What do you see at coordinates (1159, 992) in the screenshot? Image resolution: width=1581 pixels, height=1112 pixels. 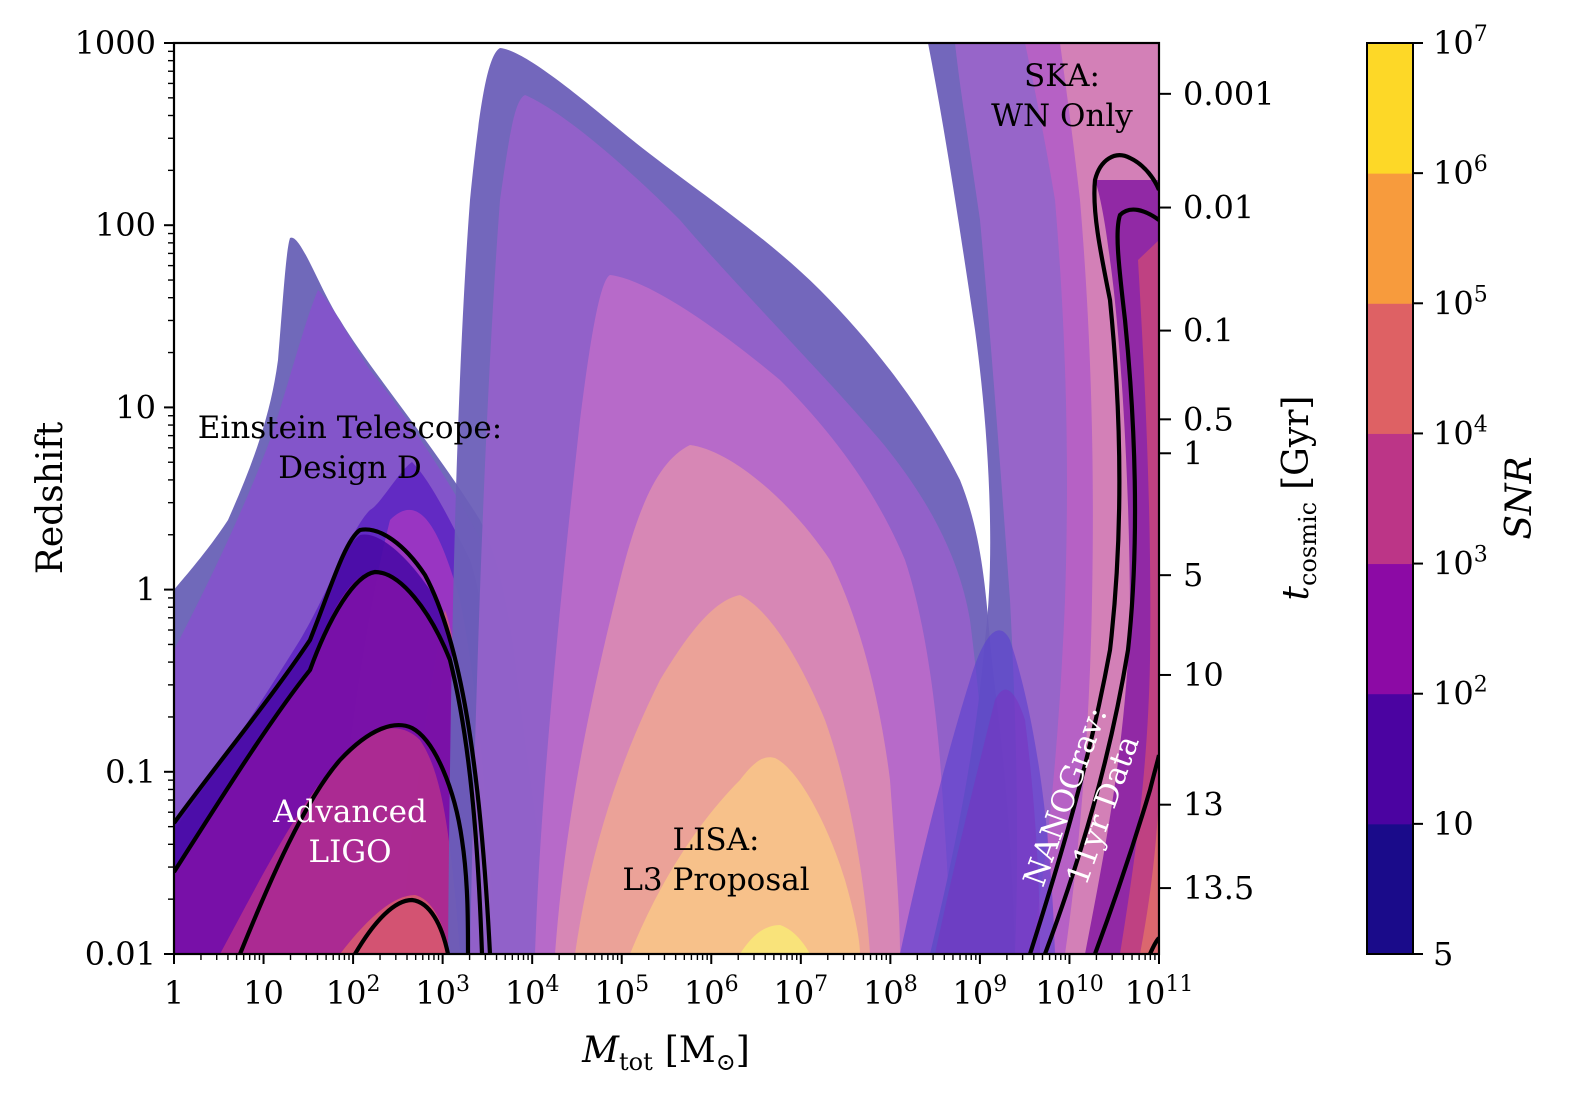 I see `x-tick-label: 10¹¹` at bounding box center [1159, 992].